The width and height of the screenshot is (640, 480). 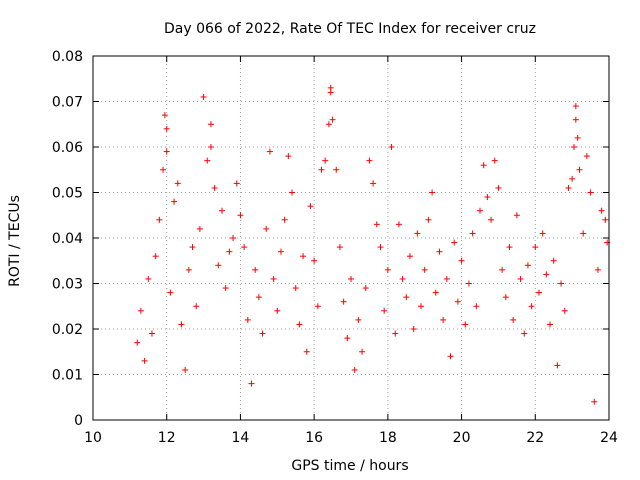 What do you see at coordinates (67, 103) in the screenshot?
I see `y-tick-label: 0.07` at bounding box center [67, 103].